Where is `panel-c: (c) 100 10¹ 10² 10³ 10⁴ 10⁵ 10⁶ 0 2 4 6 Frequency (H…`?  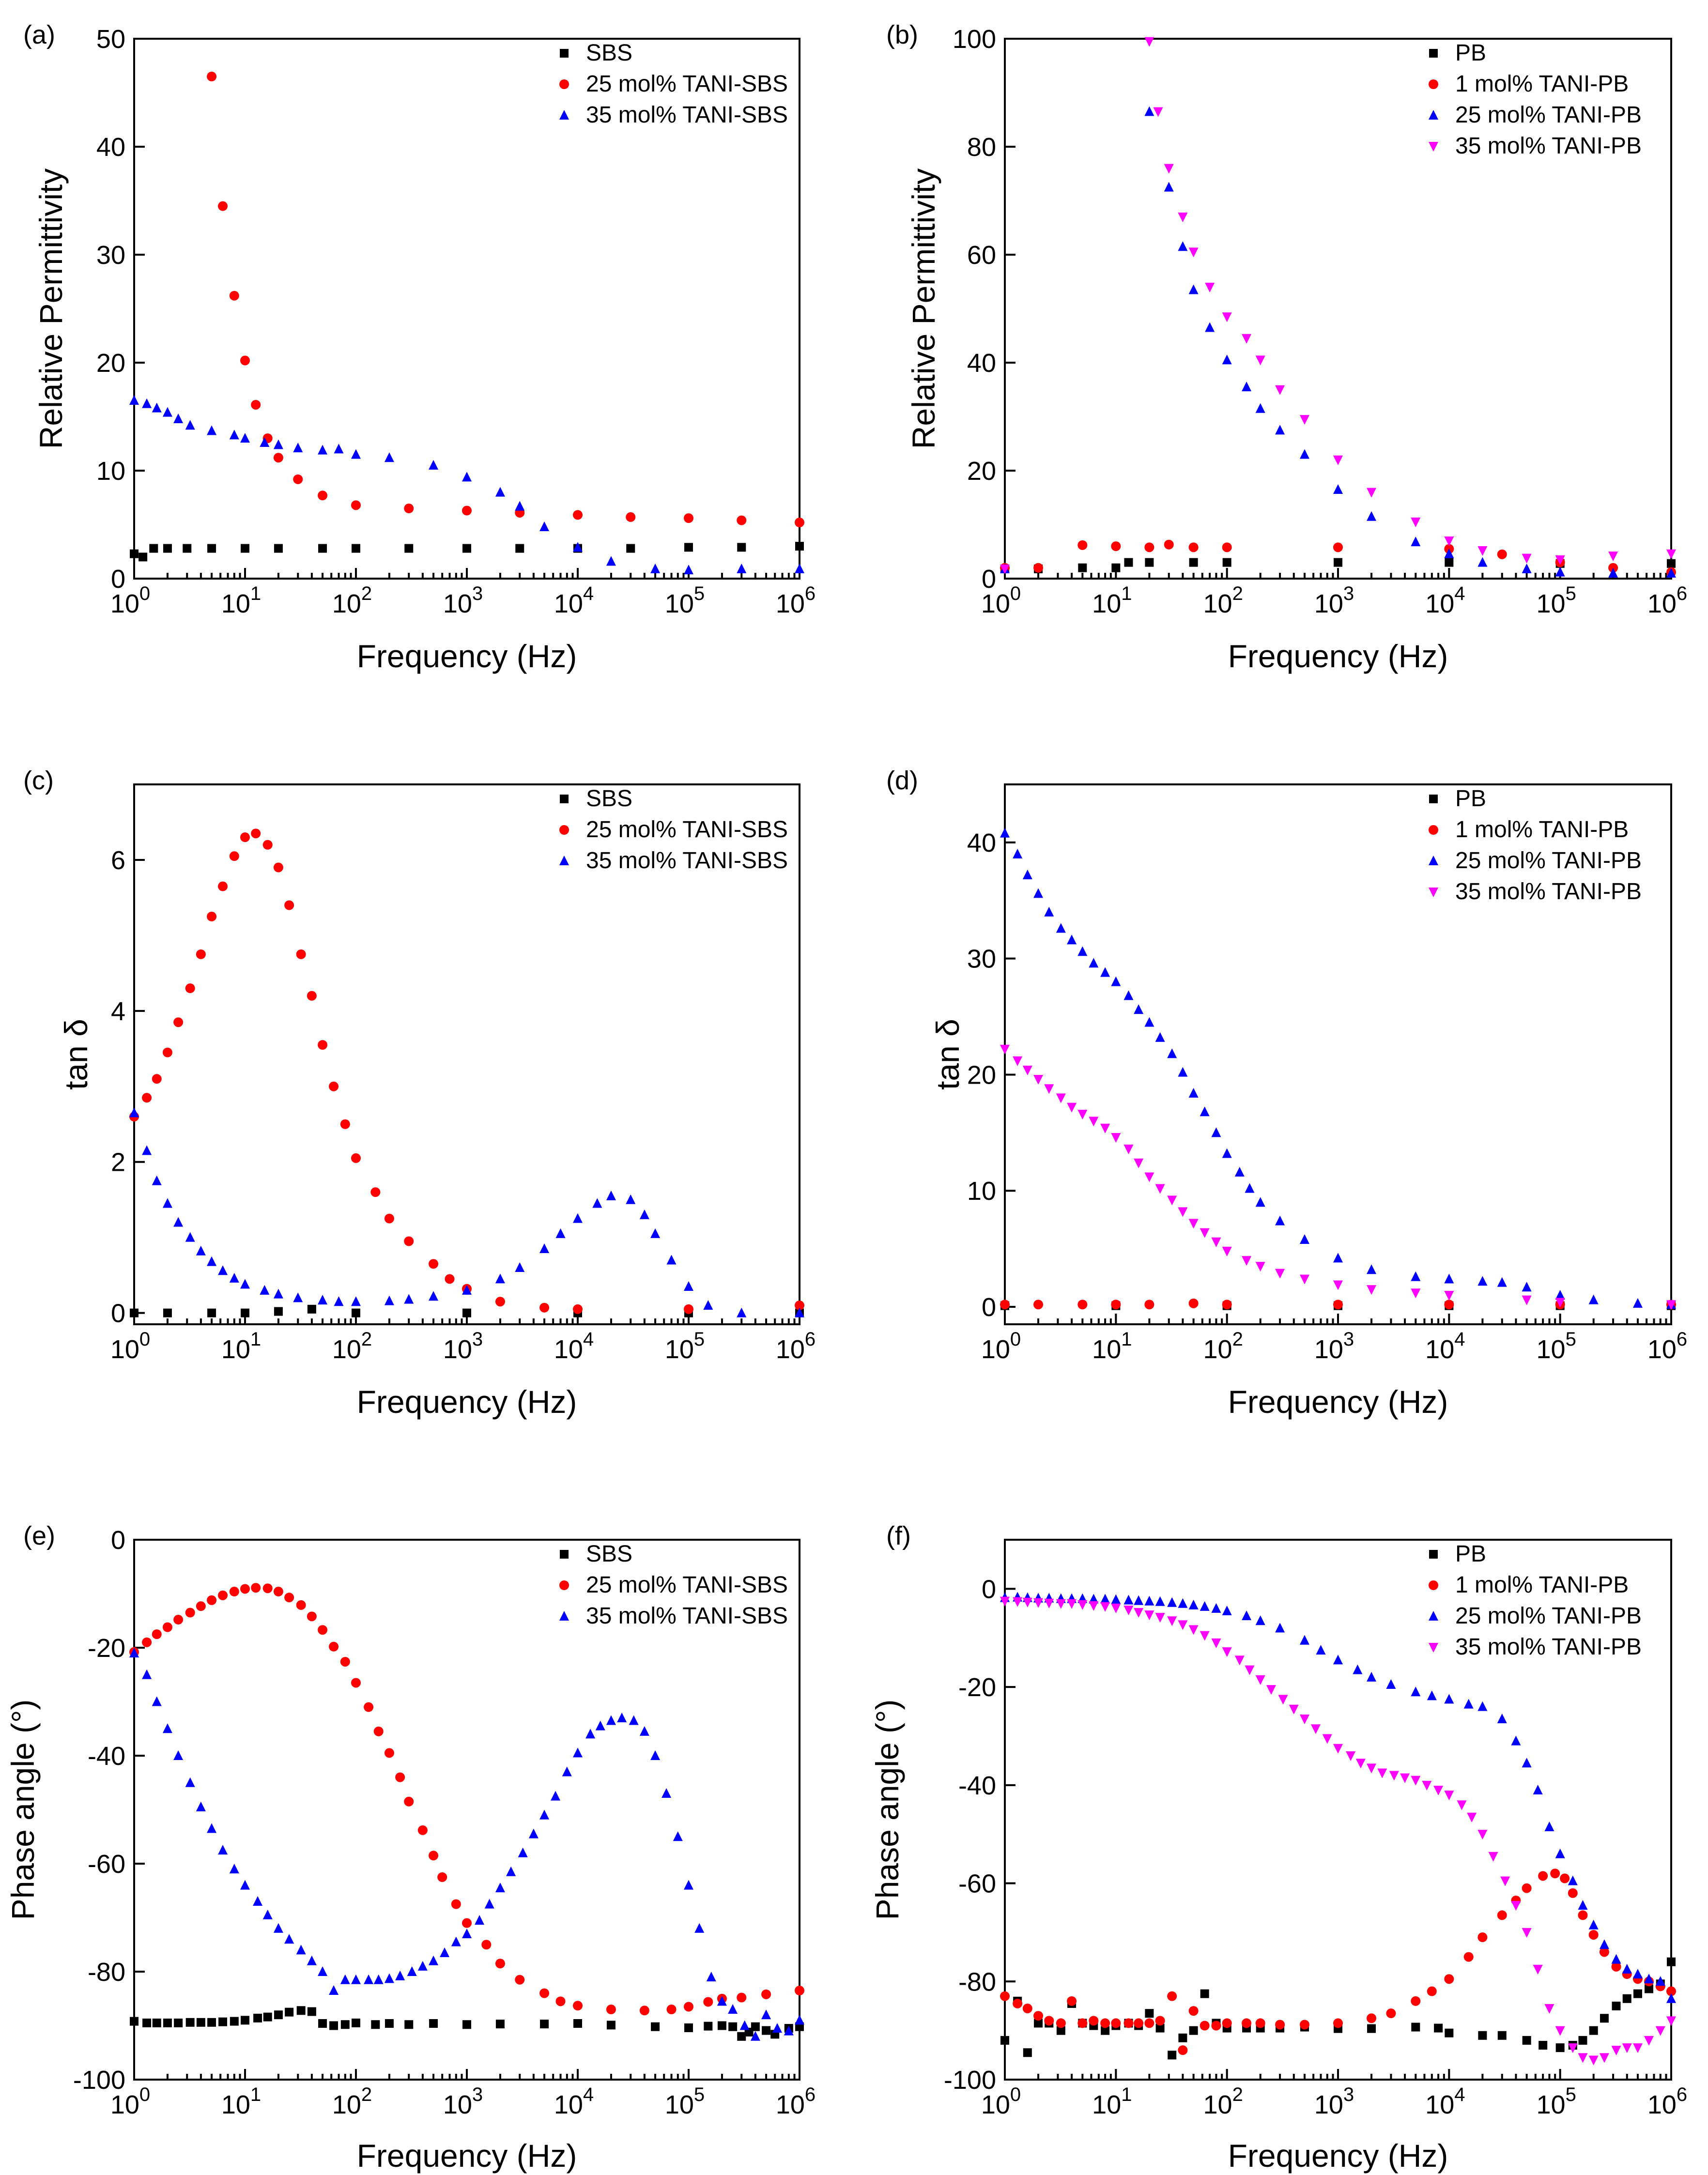 panel-c: (c) 100 10¹ 10² 10³ 10⁴ 10⁵ 10⁶ 0 2 4 6 Frequency (H… is located at coordinates (420, 1093).